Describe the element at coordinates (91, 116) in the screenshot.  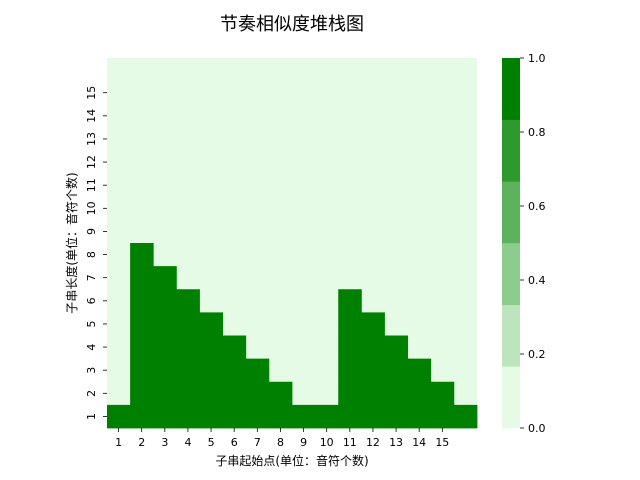
I see `y-tick-label: 14` at that location.